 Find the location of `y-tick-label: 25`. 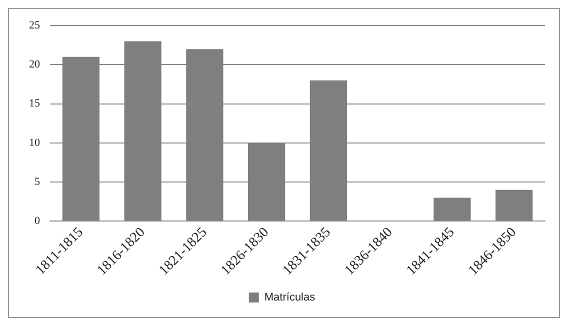

y-tick-label: 25 is located at coordinates (34, 25).